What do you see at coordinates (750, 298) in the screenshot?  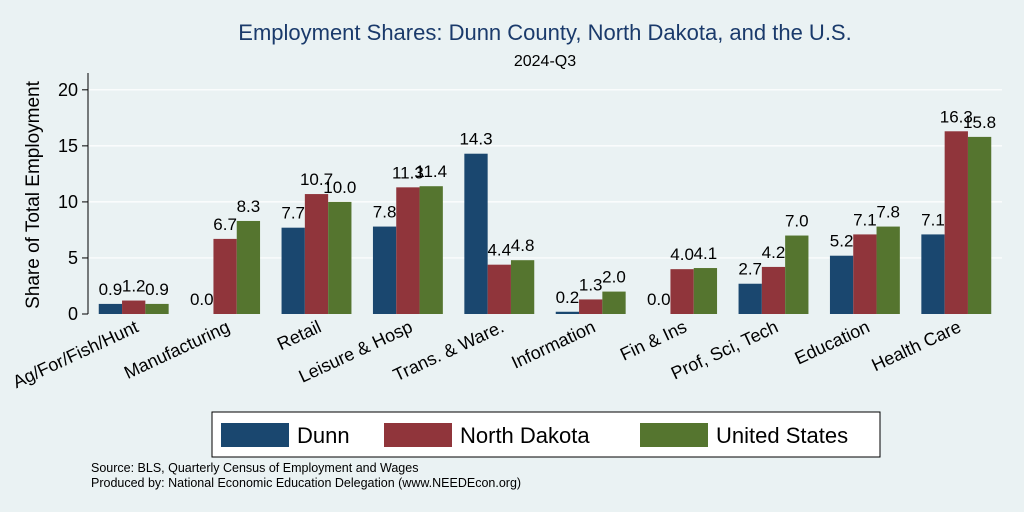 I see `bar-dunn-prof-sci-tech` at bounding box center [750, 298].